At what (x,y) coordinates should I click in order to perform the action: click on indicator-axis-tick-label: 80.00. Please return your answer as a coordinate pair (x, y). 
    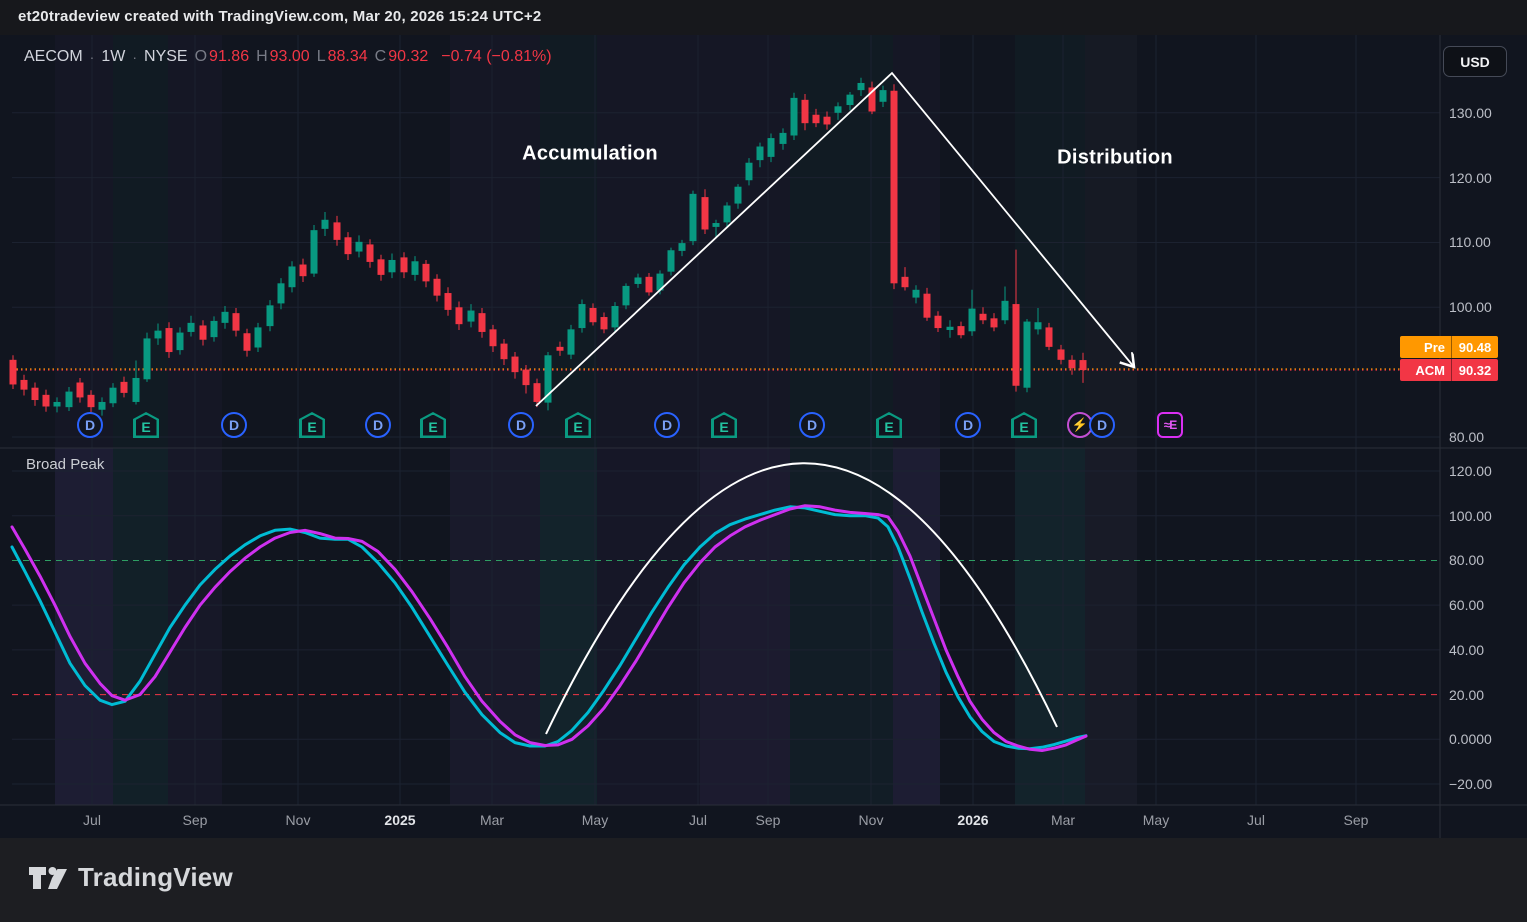
    Looking at the image, I should click on (1467, 560).